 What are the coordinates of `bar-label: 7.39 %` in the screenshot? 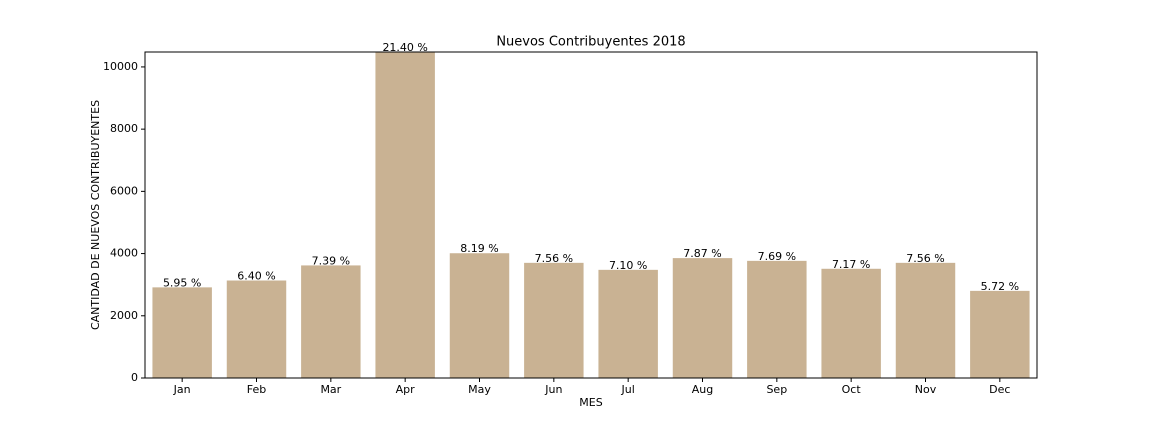 It's located at (331, 260).